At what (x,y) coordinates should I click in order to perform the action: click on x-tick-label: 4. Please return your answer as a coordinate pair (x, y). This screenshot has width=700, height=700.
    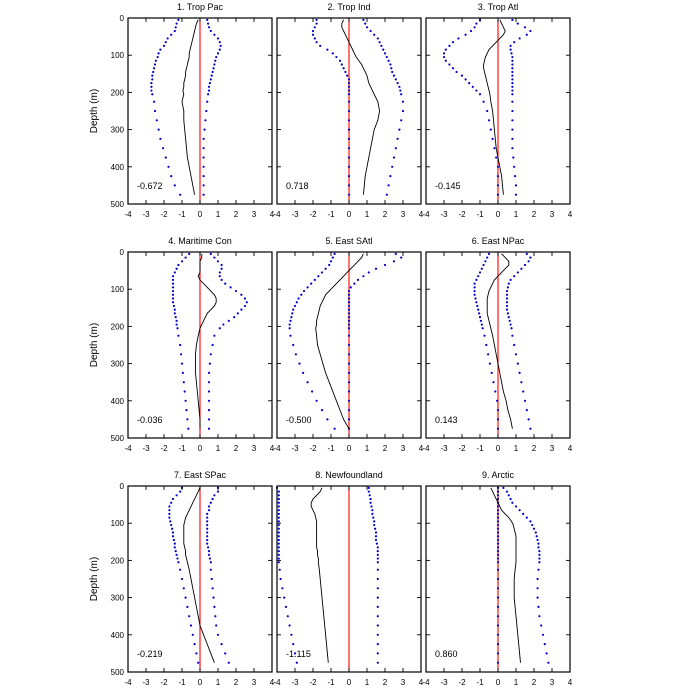
    Looking at the image, I should click on (272, 448).